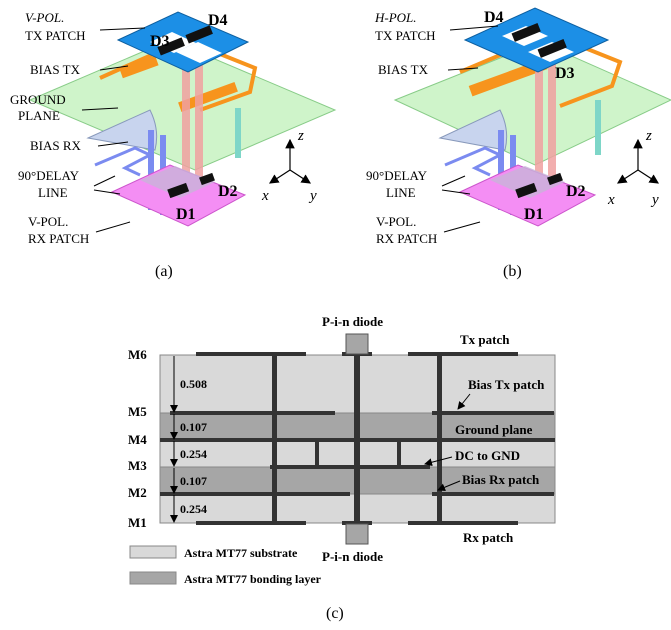  Describe the element at coordinates (501, 479) in the screenshot. I see `bias-rx-patch-annotation: Bias Rx patch` at that location.